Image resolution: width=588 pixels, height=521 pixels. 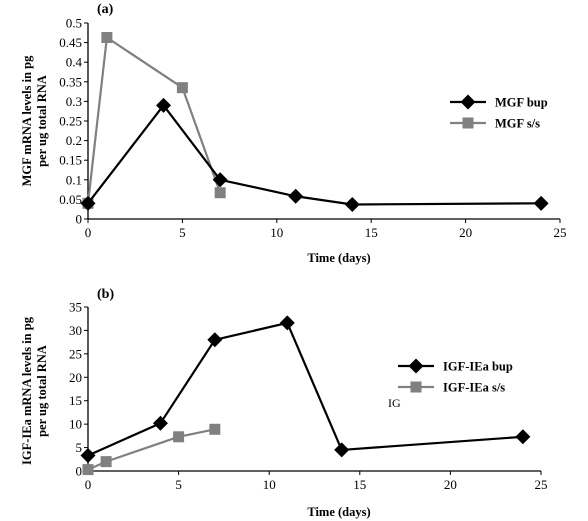 I want to click on panel-a-xtick-label: 0, so click(x=88, y=232).